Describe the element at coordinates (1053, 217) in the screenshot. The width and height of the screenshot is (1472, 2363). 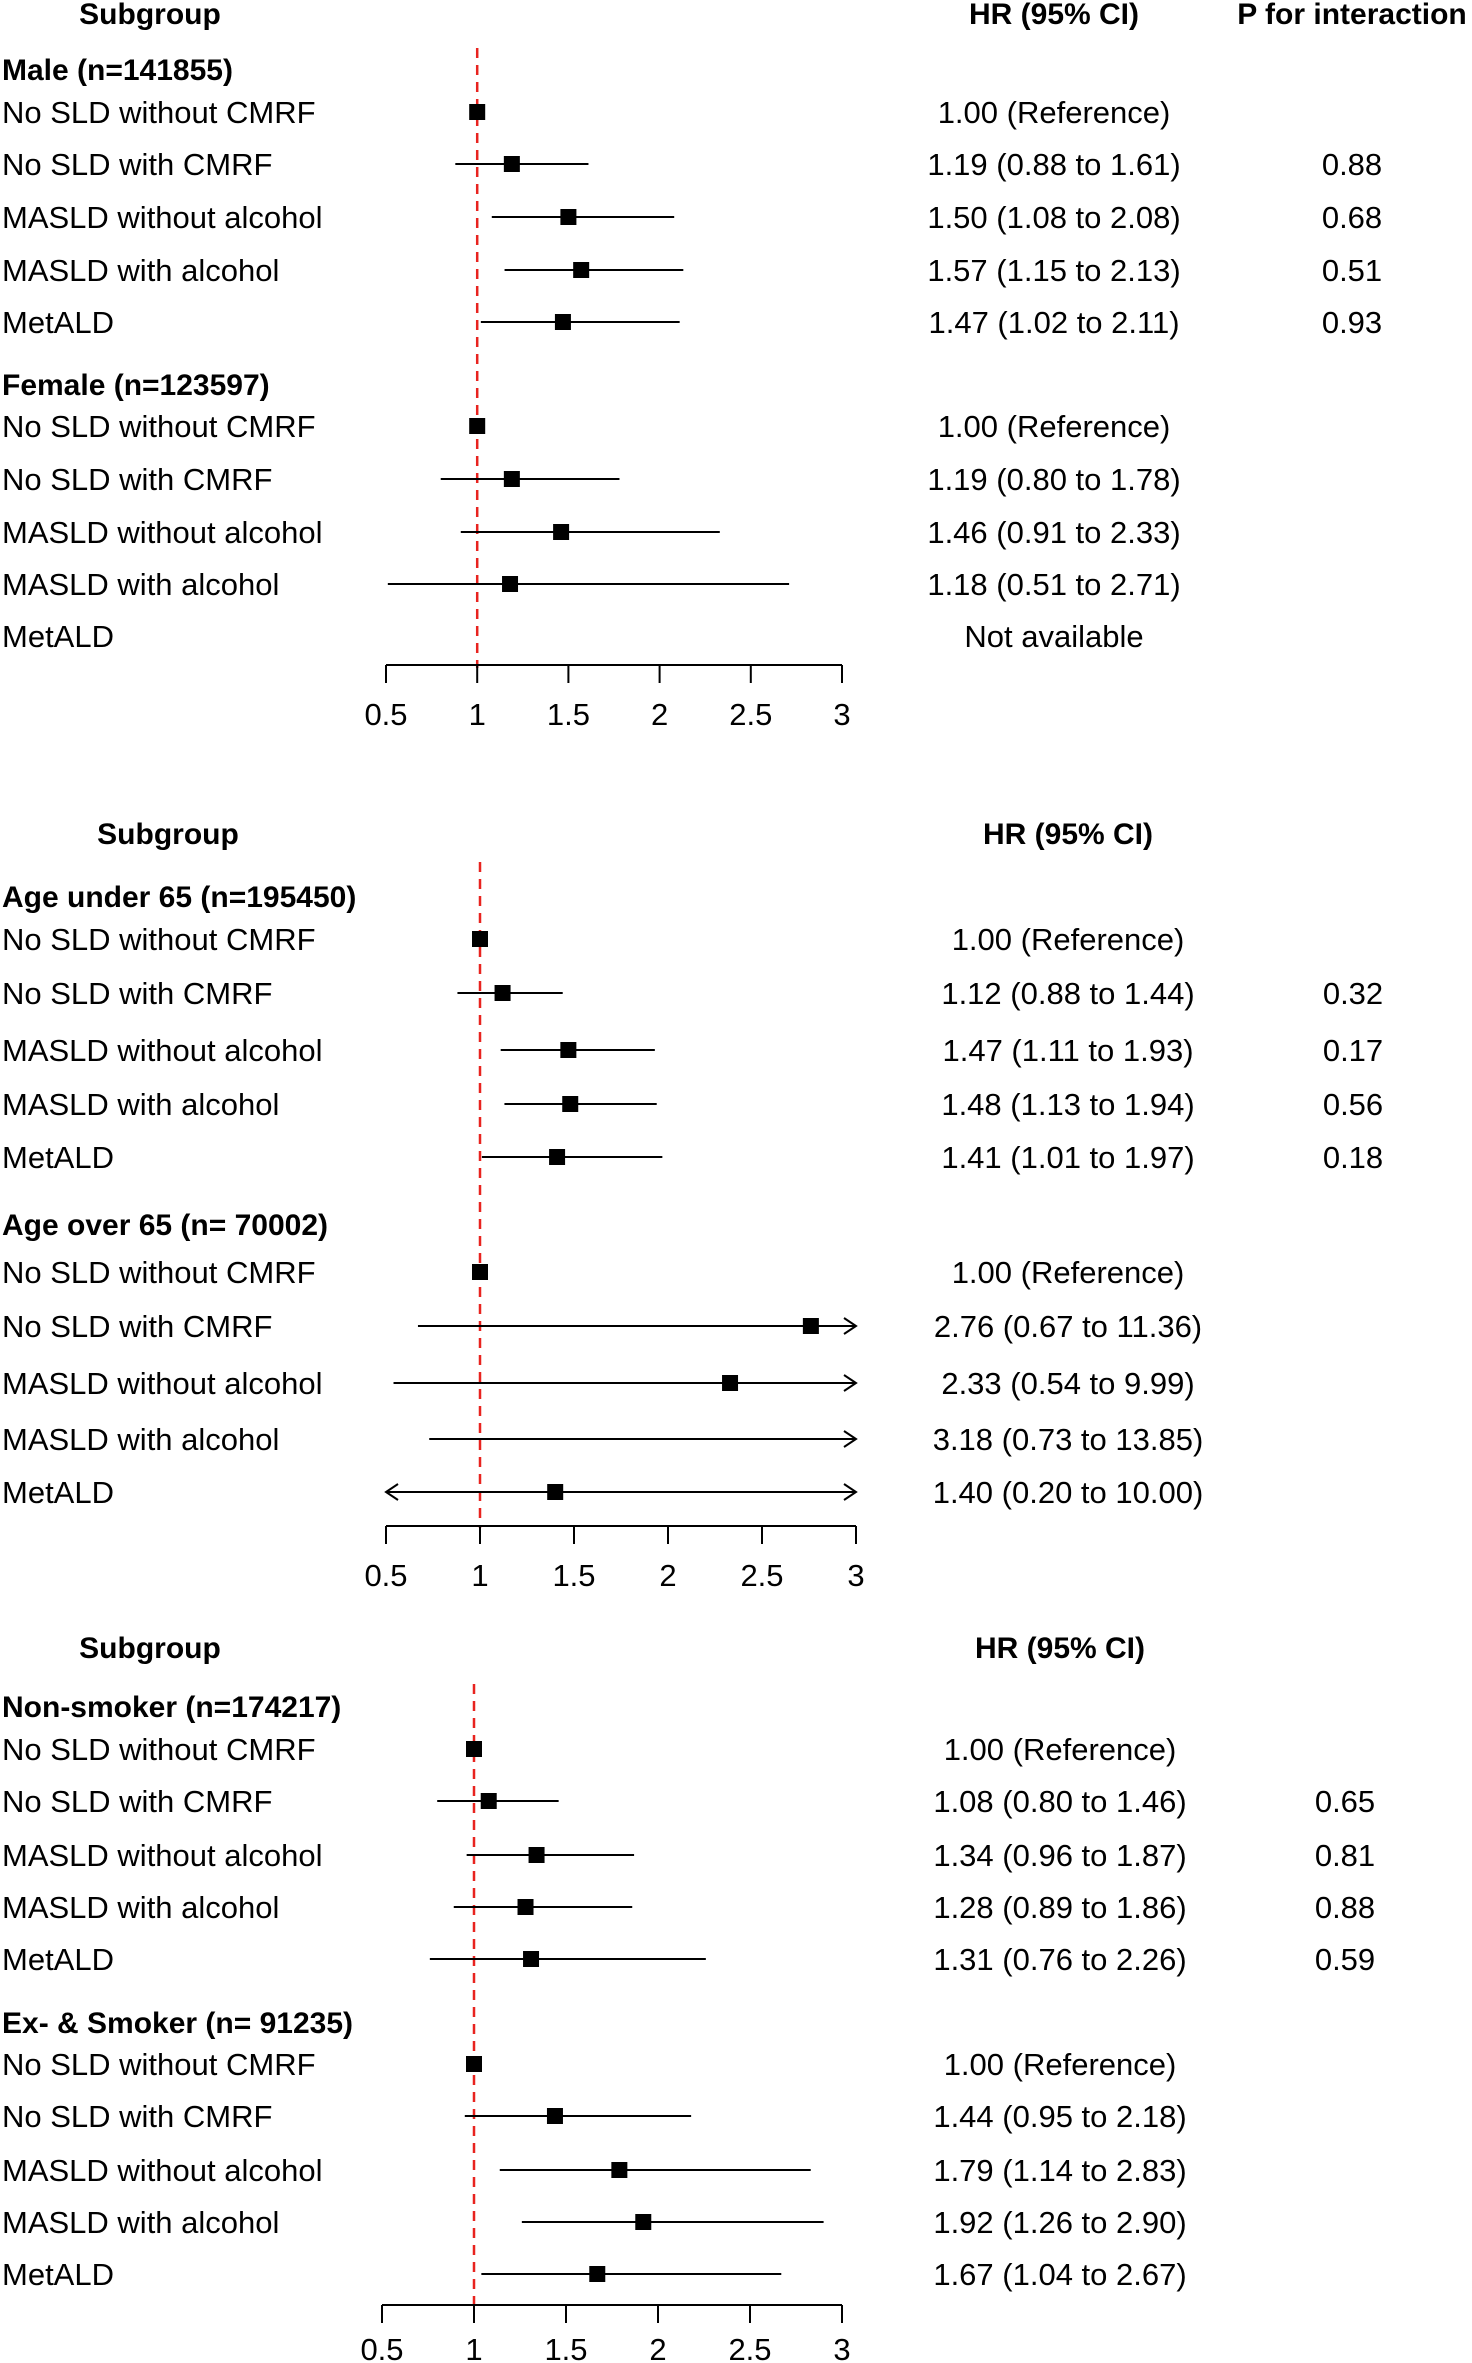
I see `hr-ci-text: 1.50 (1.08 to 2.08)` at that location.